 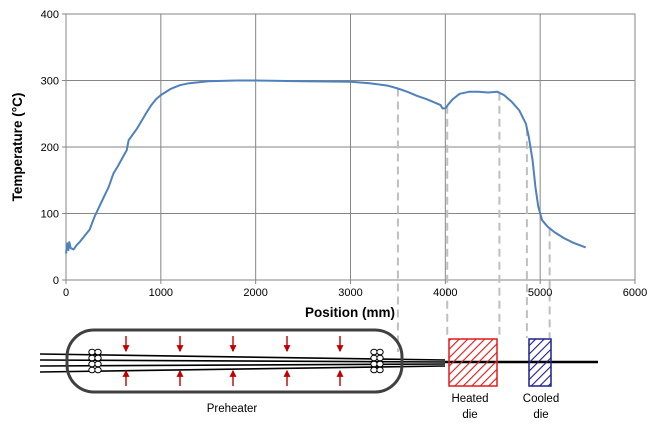 What do you see at coordinates (50, 15) in the screenshot?
I see `y-tick-label: 400` at bounding box center [50, 15].